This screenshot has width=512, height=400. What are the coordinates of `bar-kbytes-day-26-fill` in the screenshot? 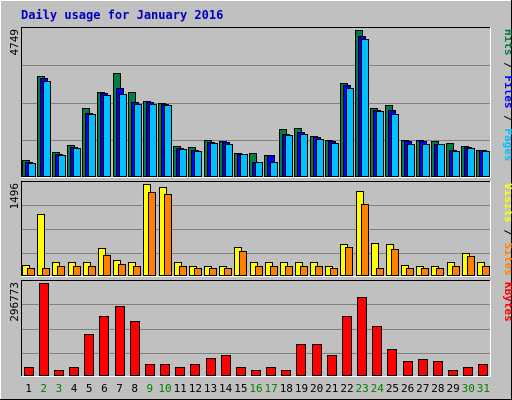 It's located at (408, 368).